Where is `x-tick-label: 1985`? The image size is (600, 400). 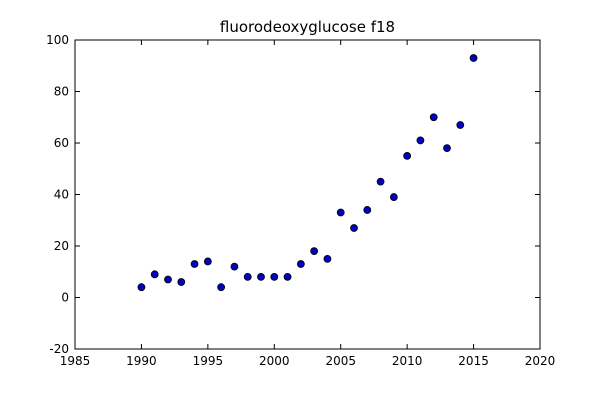 x-tick-label: 1985 is located at coordinates (75, 361).